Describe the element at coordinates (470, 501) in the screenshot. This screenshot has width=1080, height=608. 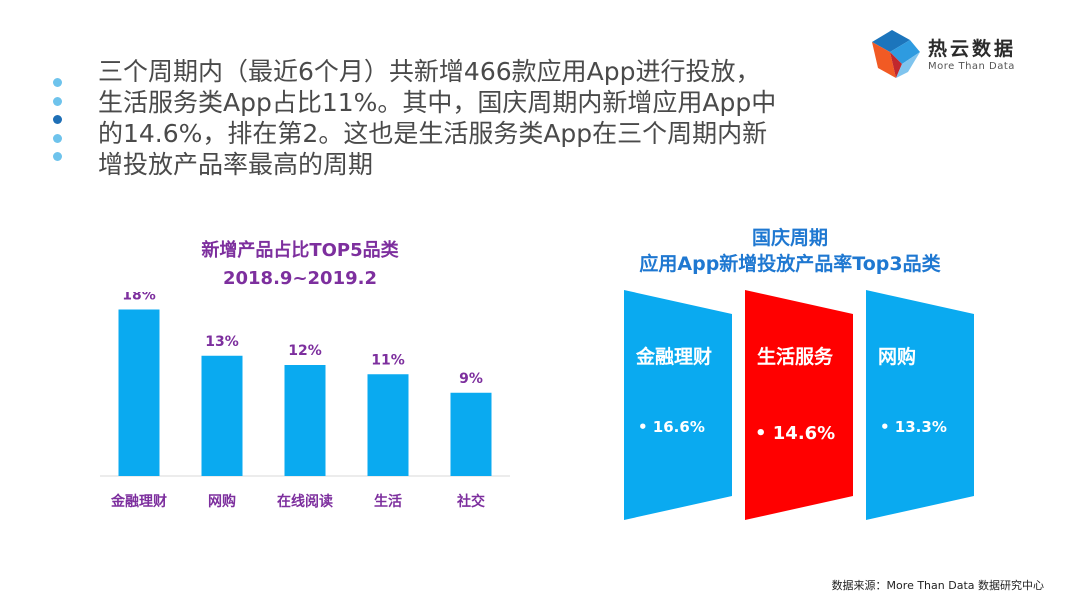
I see `category-label: 社交` at that location.